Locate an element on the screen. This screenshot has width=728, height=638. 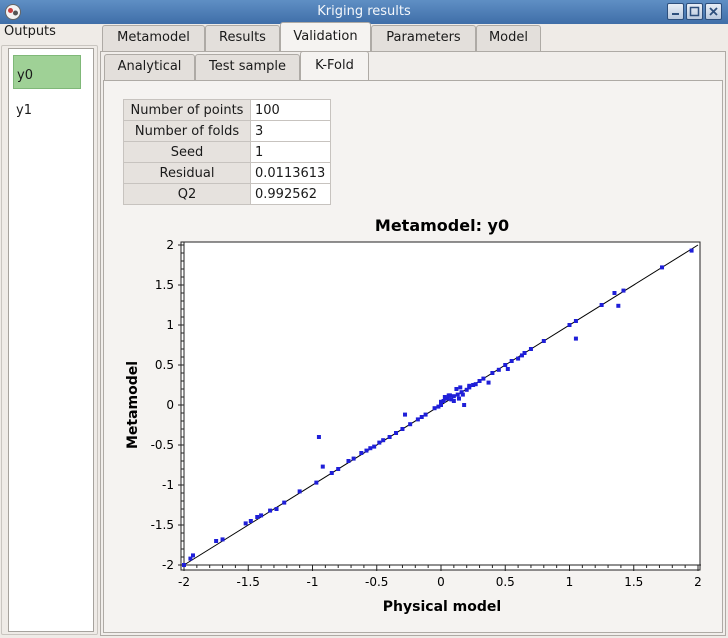
tab-results: Results is located at coordinates (242, 38).